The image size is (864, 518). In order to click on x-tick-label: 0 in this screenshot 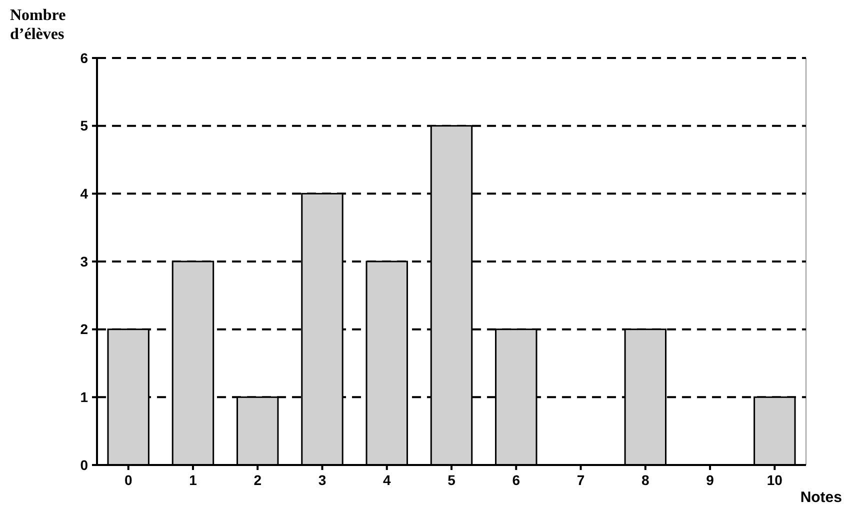, I will do `click(128, 480)`.